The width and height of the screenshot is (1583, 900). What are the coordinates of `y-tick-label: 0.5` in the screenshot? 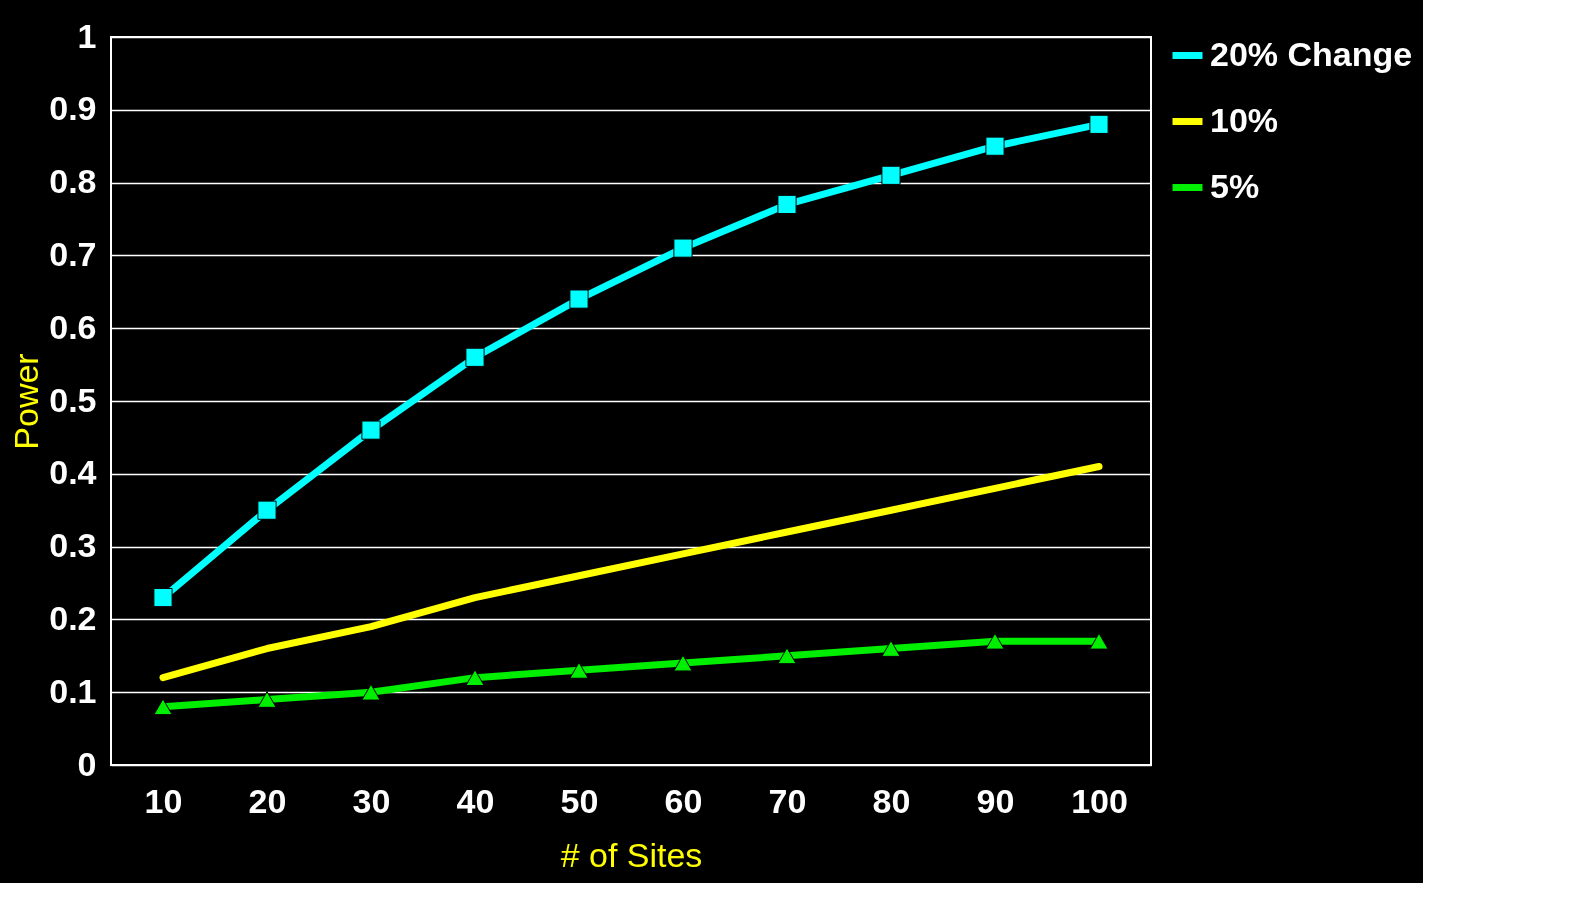 It's located at (73, 399).